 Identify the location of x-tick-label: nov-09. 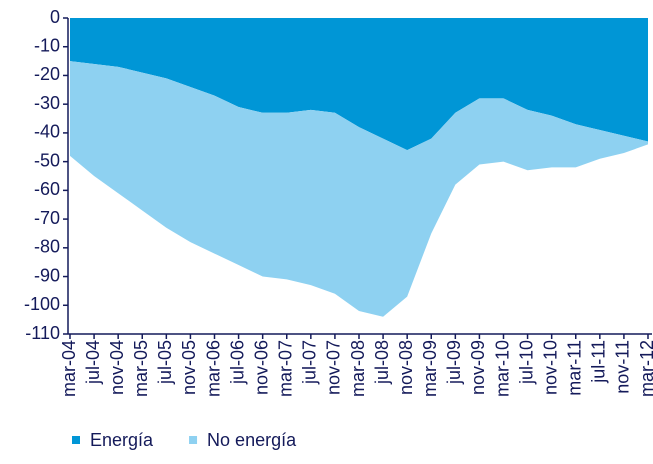
(478, 367).